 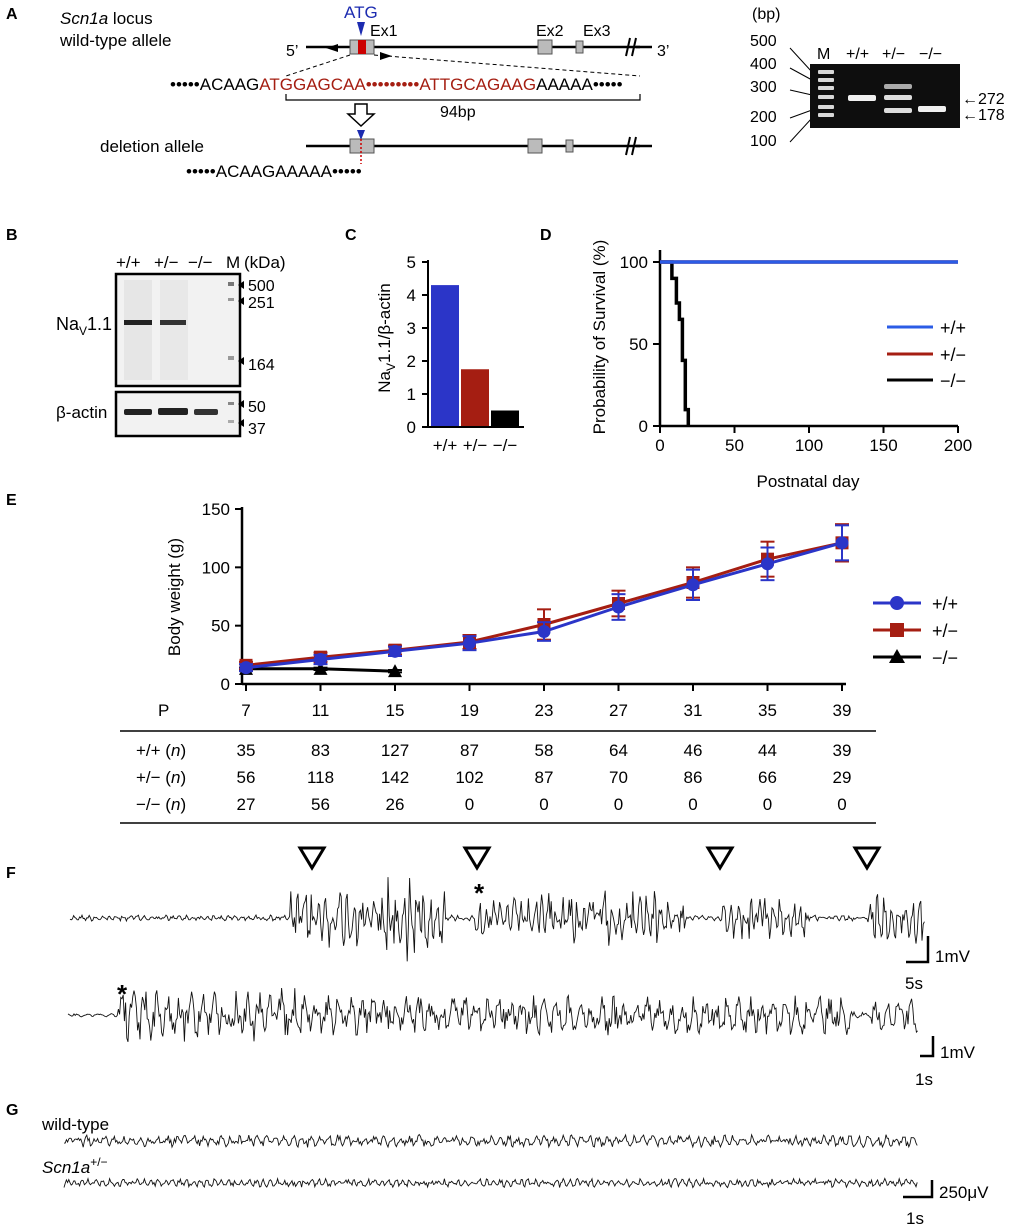 I want to click on band-arrow: ←, so click(x=970, y=99).